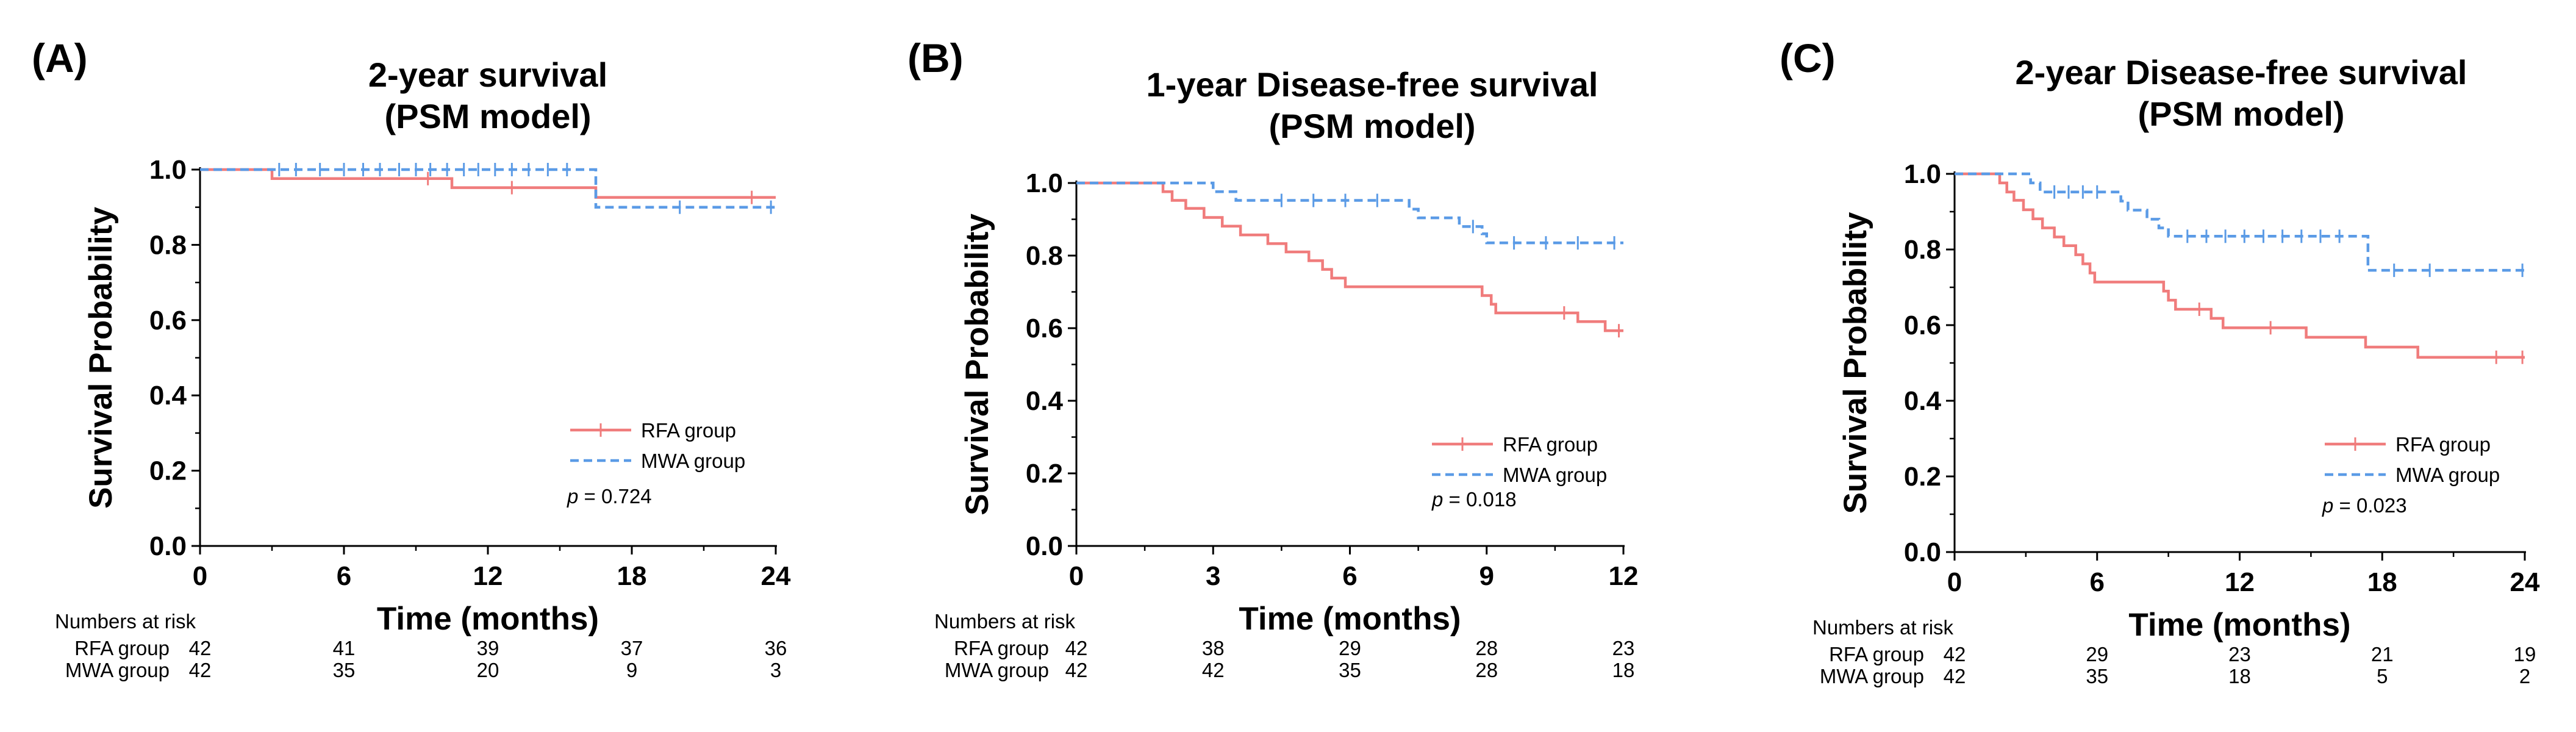  I want to click on p-value: p = 0.724, so click(609, 496).